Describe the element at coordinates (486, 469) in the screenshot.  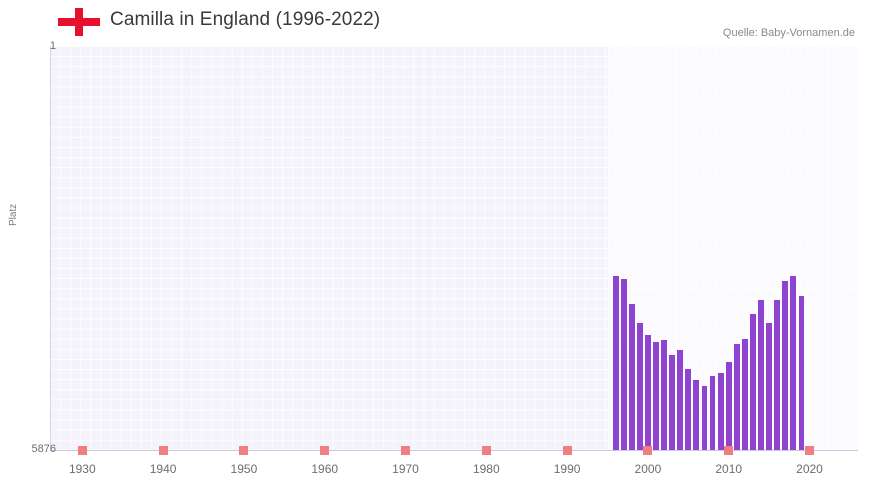
I see `x-tick-label: 1980` at that location.